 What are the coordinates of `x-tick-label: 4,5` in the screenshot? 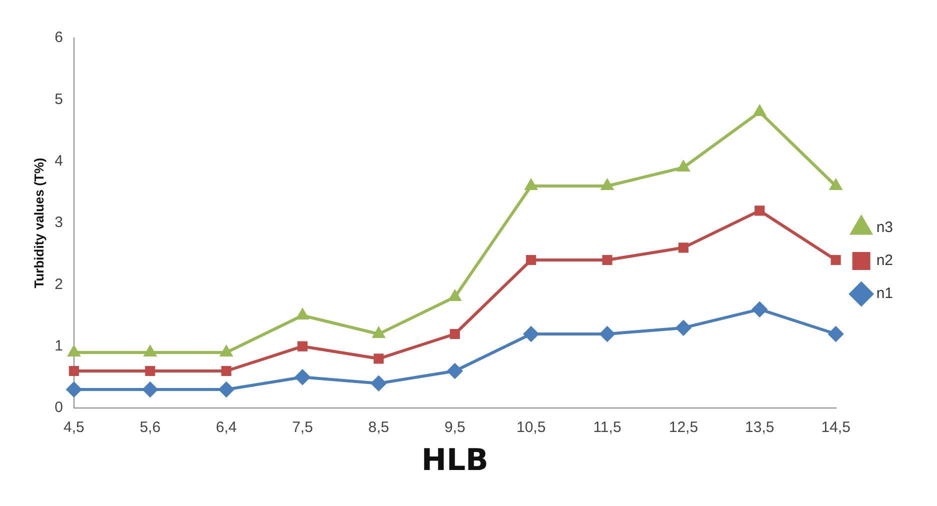 It's located at (74, 427).